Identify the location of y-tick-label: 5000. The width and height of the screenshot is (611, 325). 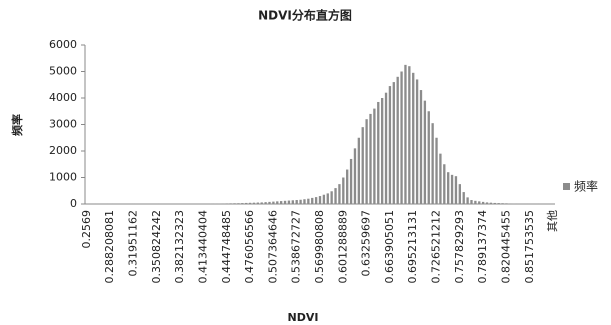
(63, 71).